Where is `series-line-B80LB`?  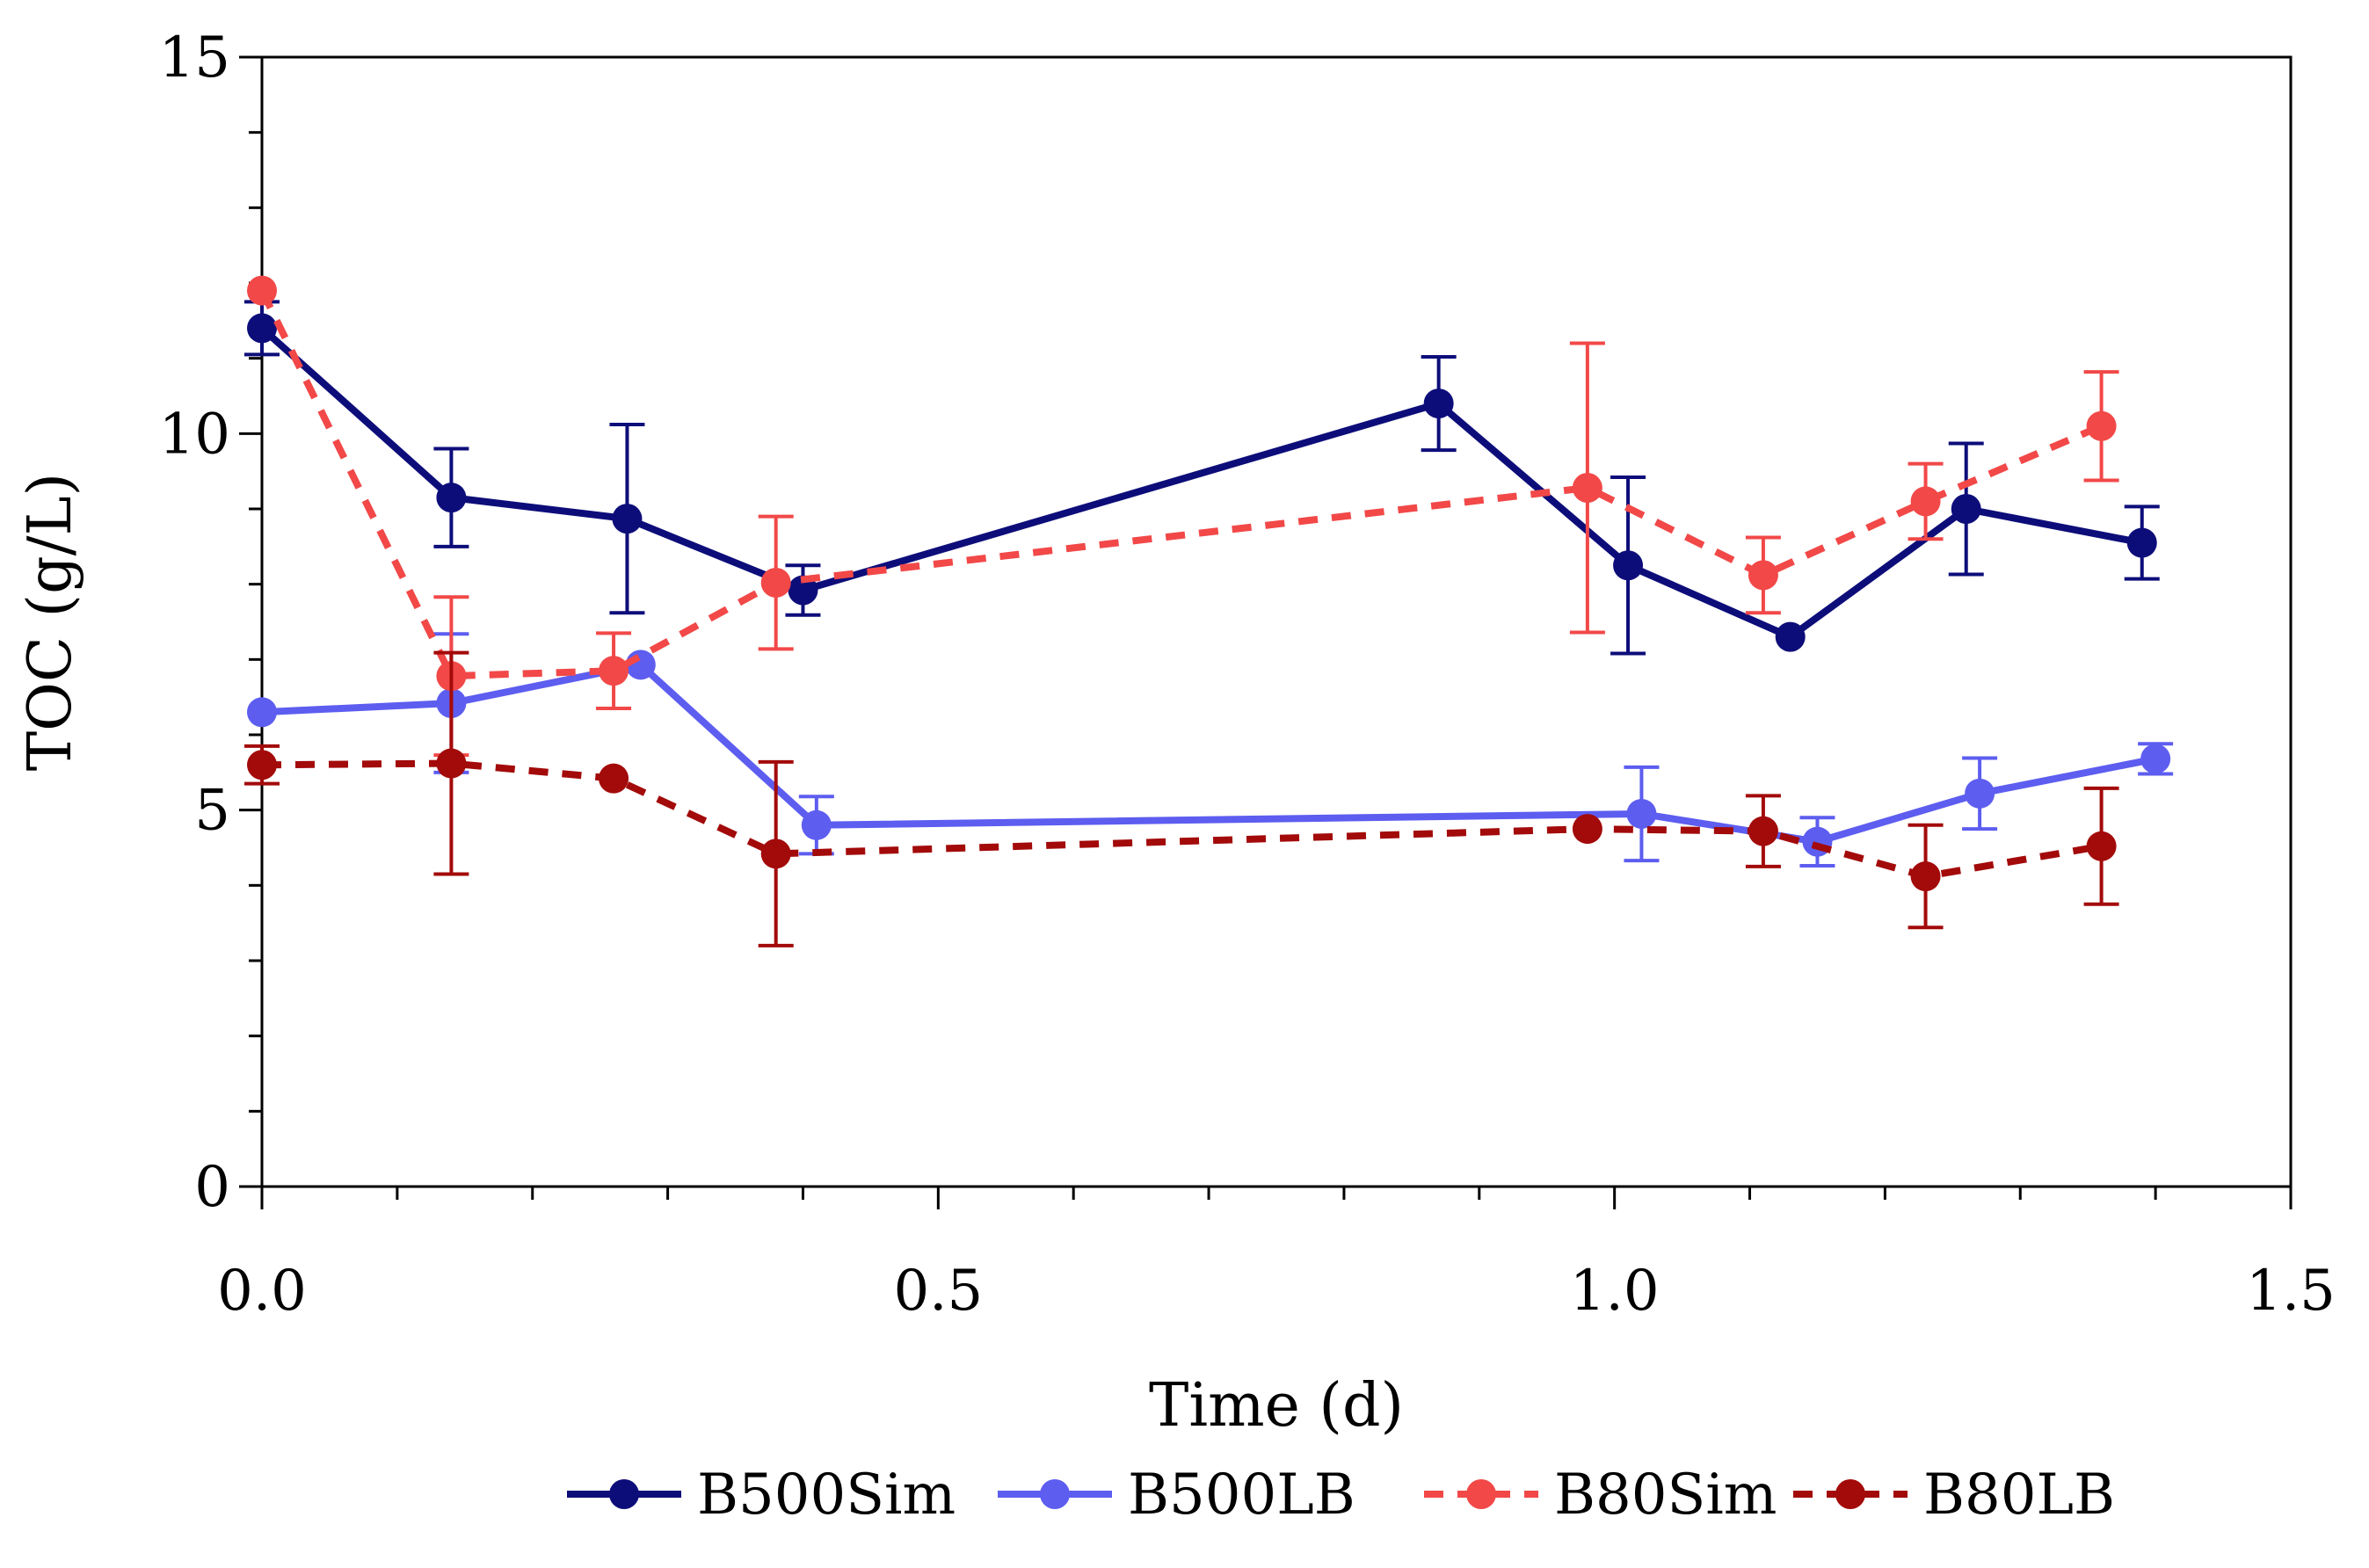 series-line-B80LB is located at coordinates (1182, 820).